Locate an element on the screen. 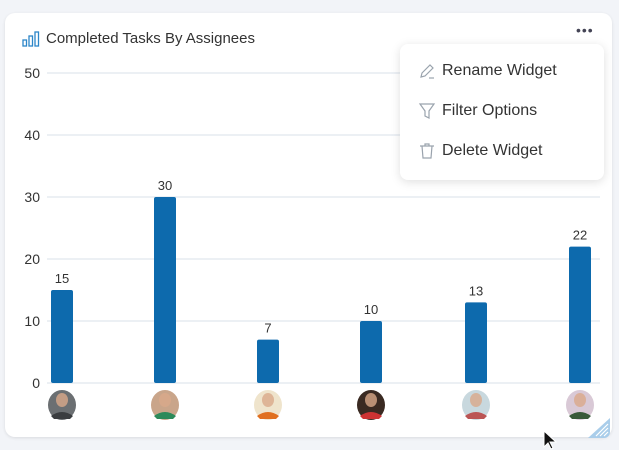 The width and height of the screenshot is (619, 450). data-label: 15 is located at coordinates (62, 278).